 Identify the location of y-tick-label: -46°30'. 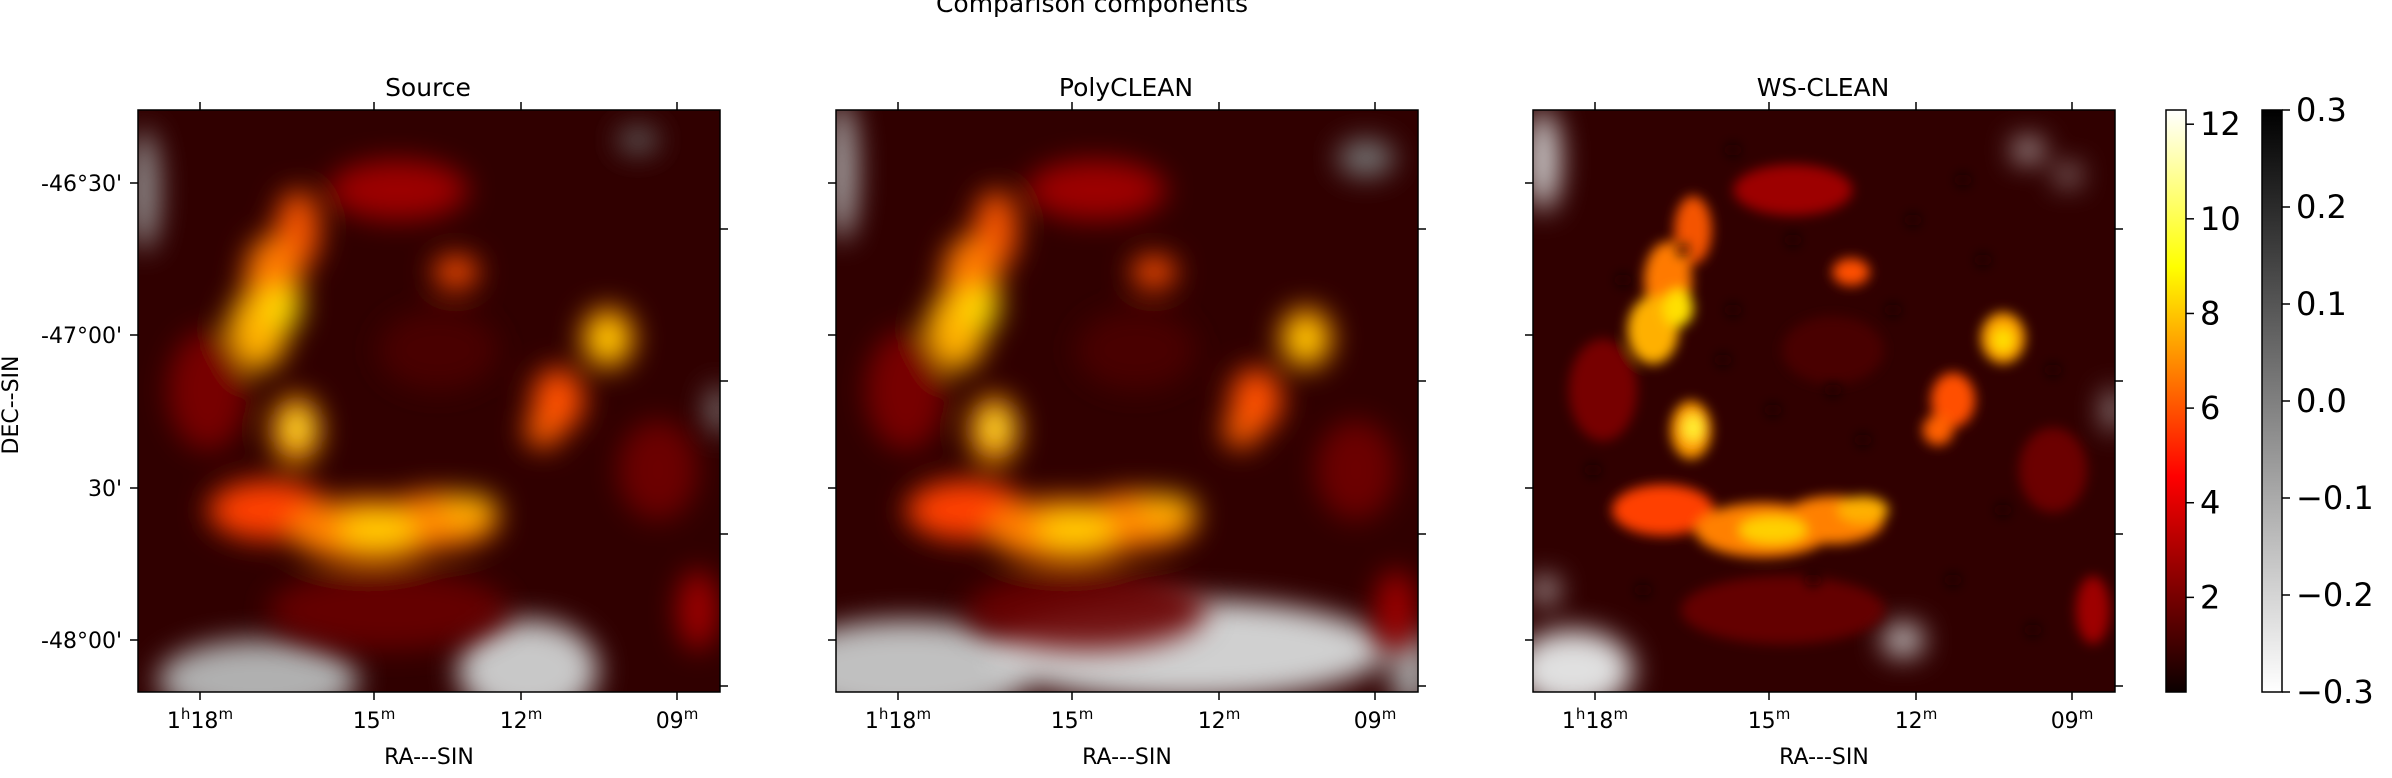
(81, 184).